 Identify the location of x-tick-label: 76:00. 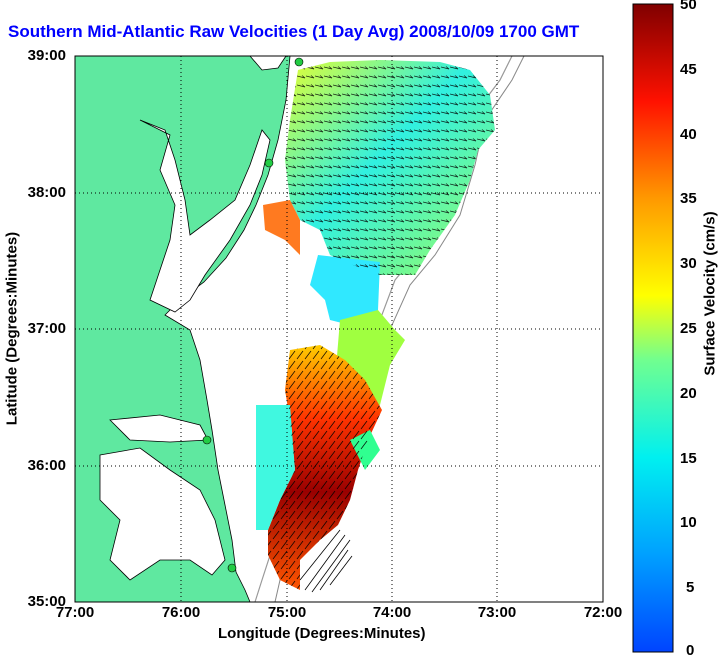
(181, 612).